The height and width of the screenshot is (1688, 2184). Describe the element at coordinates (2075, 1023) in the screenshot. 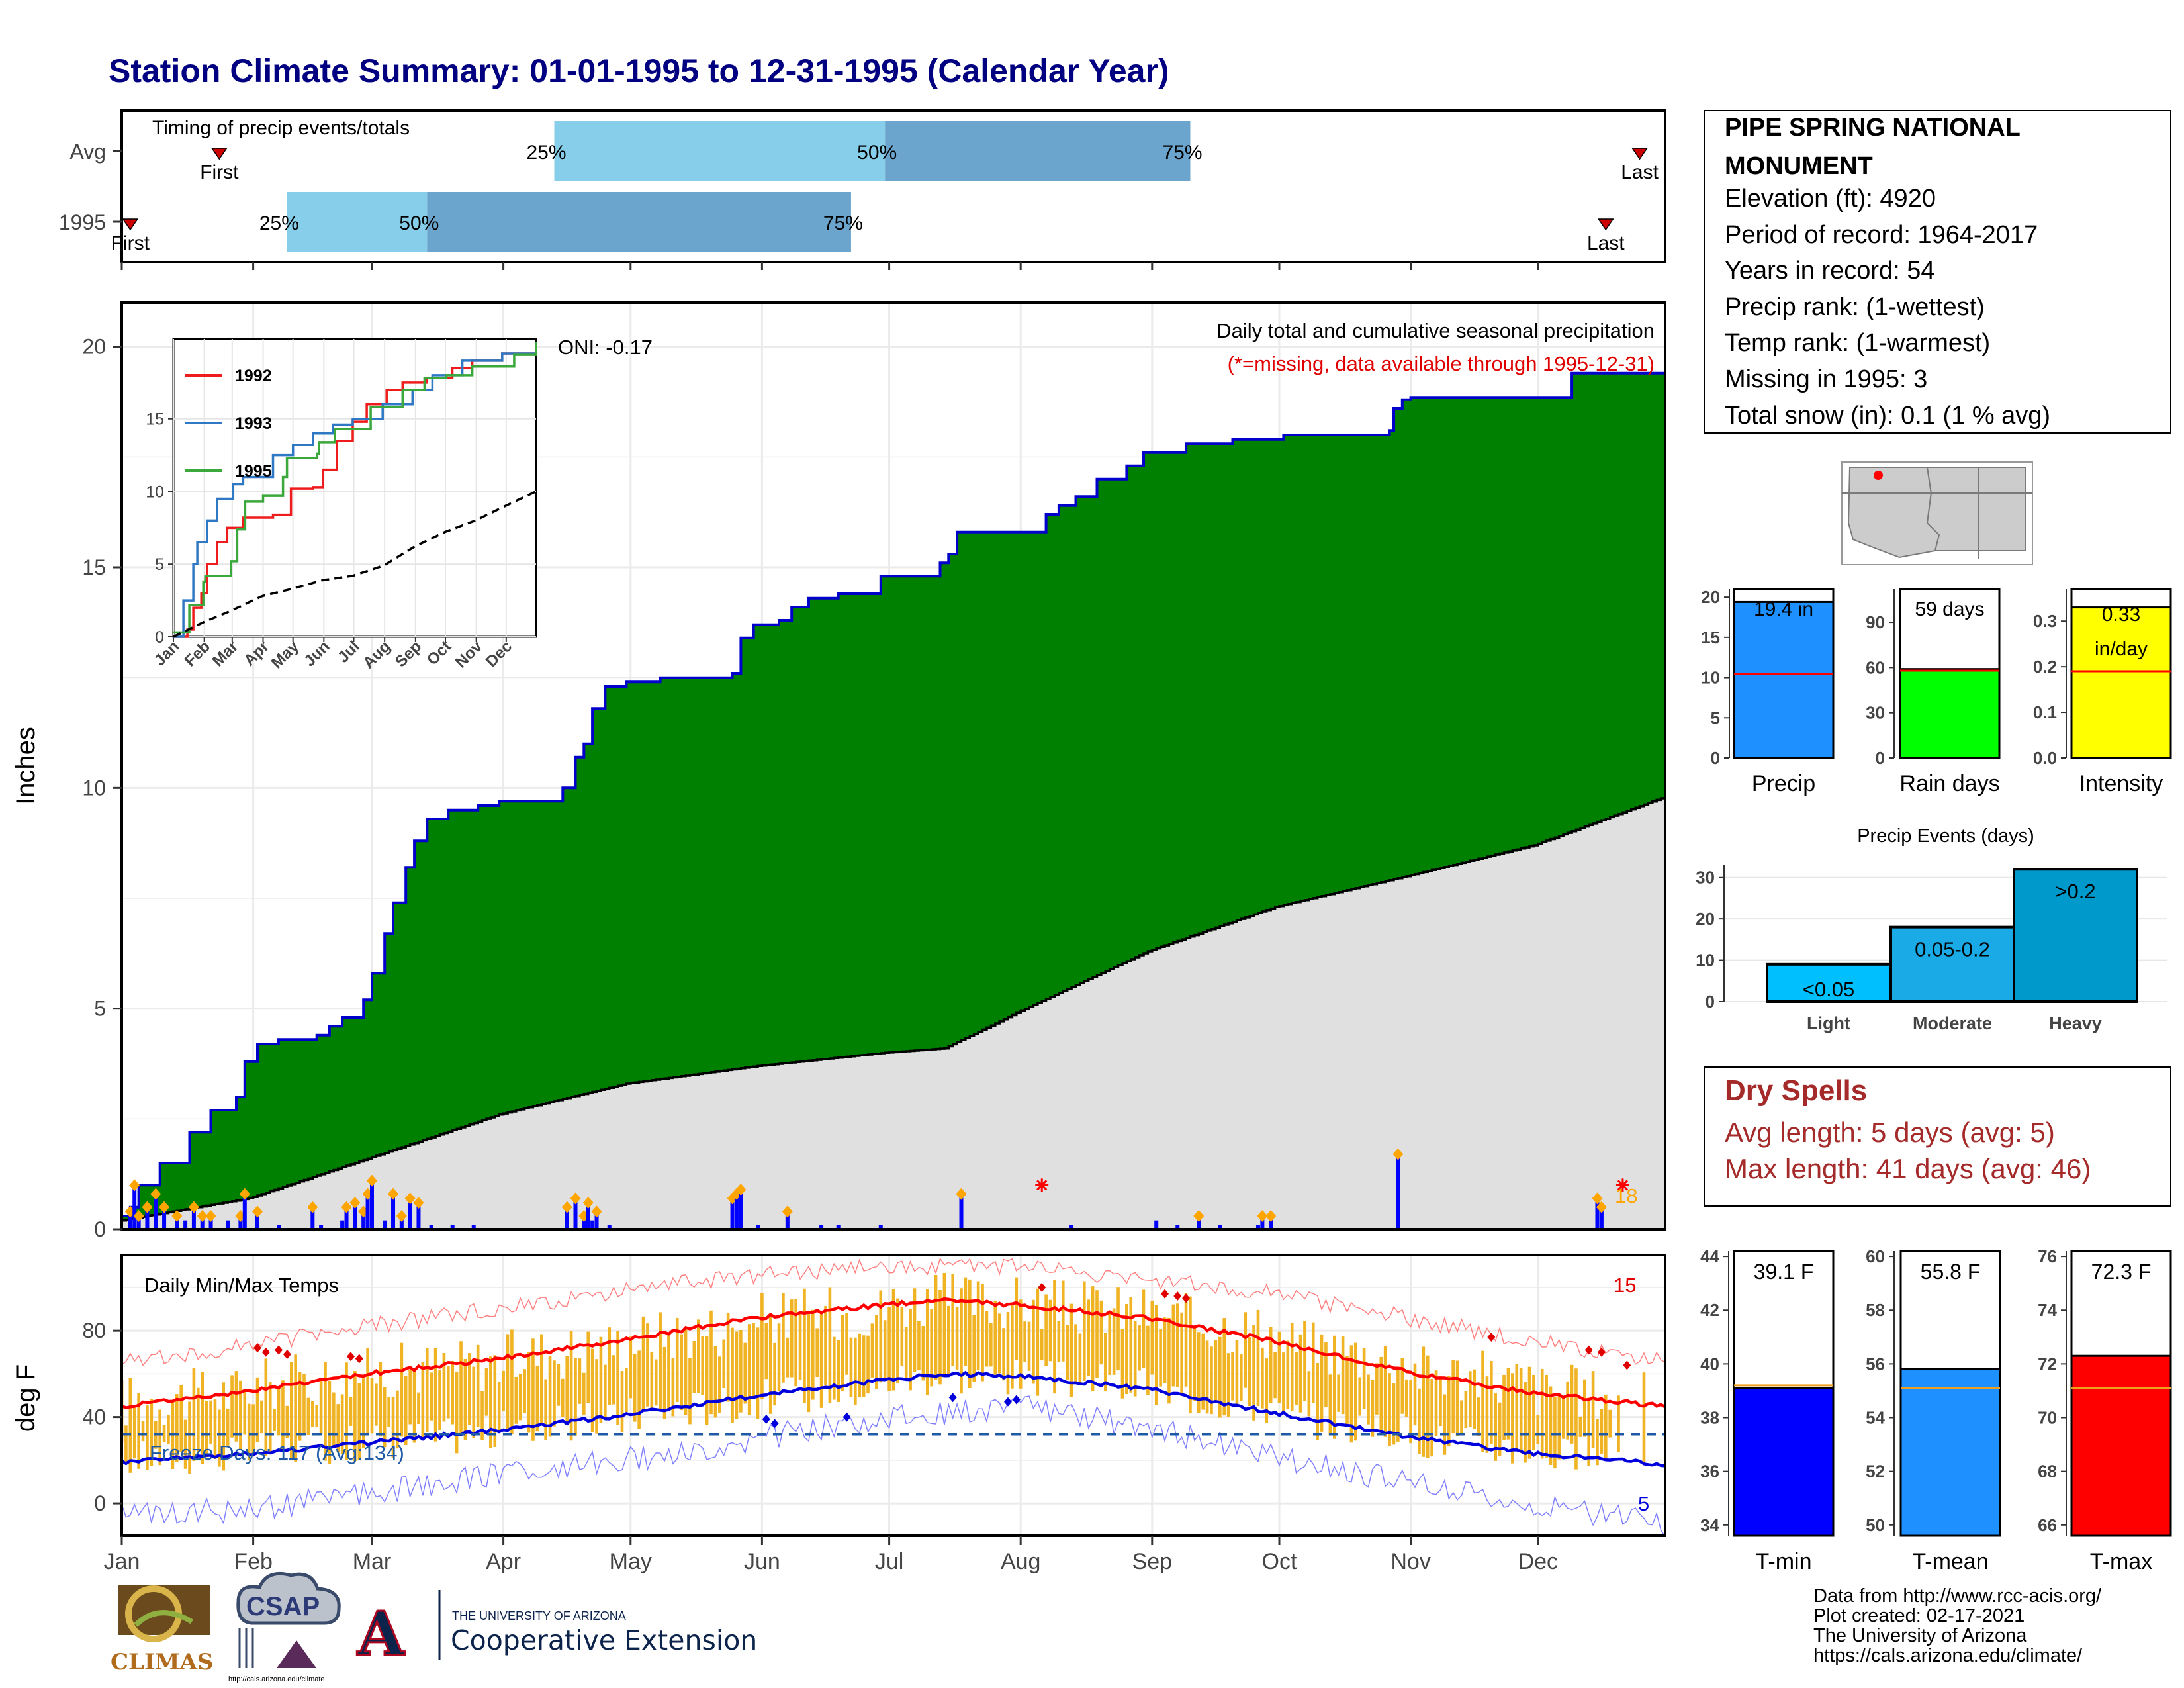

I see `precip-events-category: Heavy` at that location.